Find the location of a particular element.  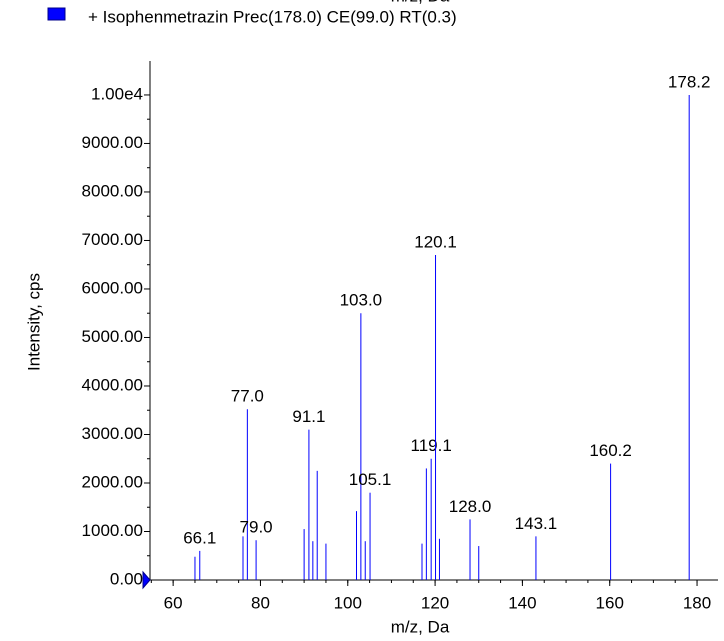

x-tick-label: 120 is located at coordinates (435, 602).